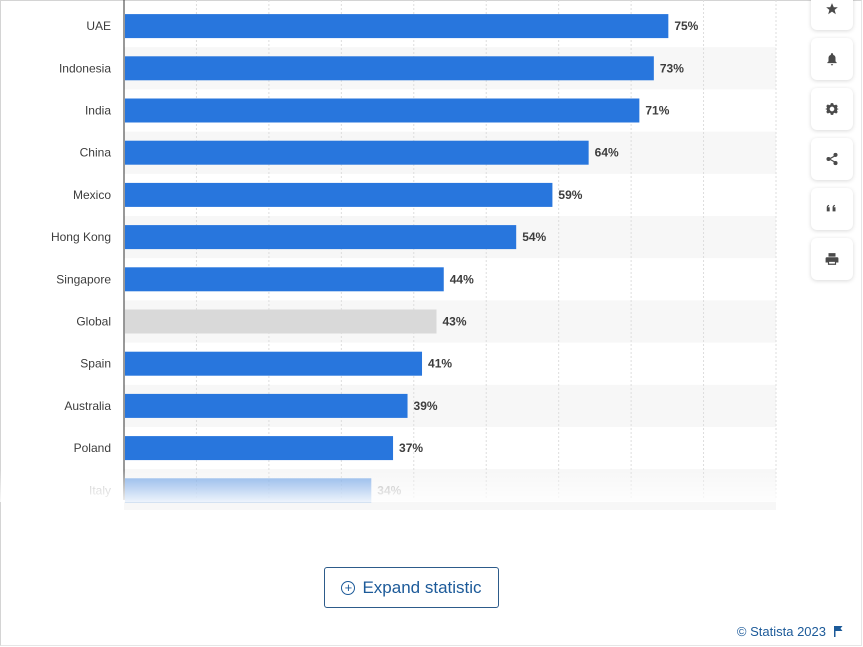  I want to click on bar-australia, so click(266, 405).